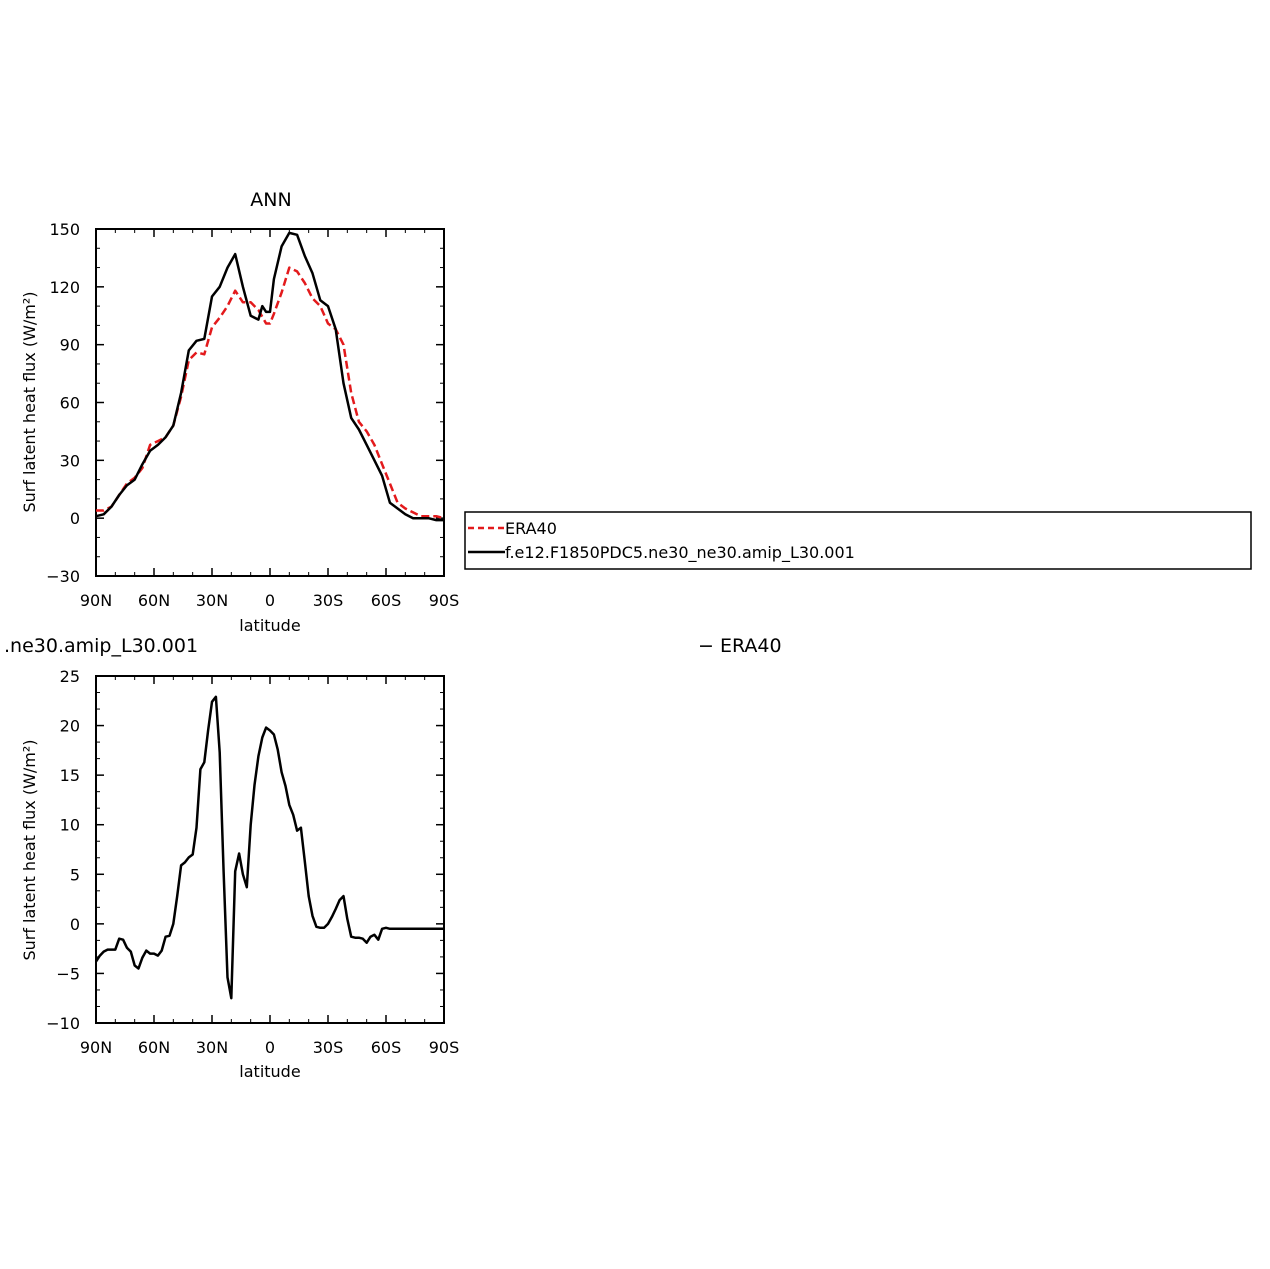  Describe the element at coordinates (64, 229) in the screenshot. I see `y-tick-label: 150` at that location.